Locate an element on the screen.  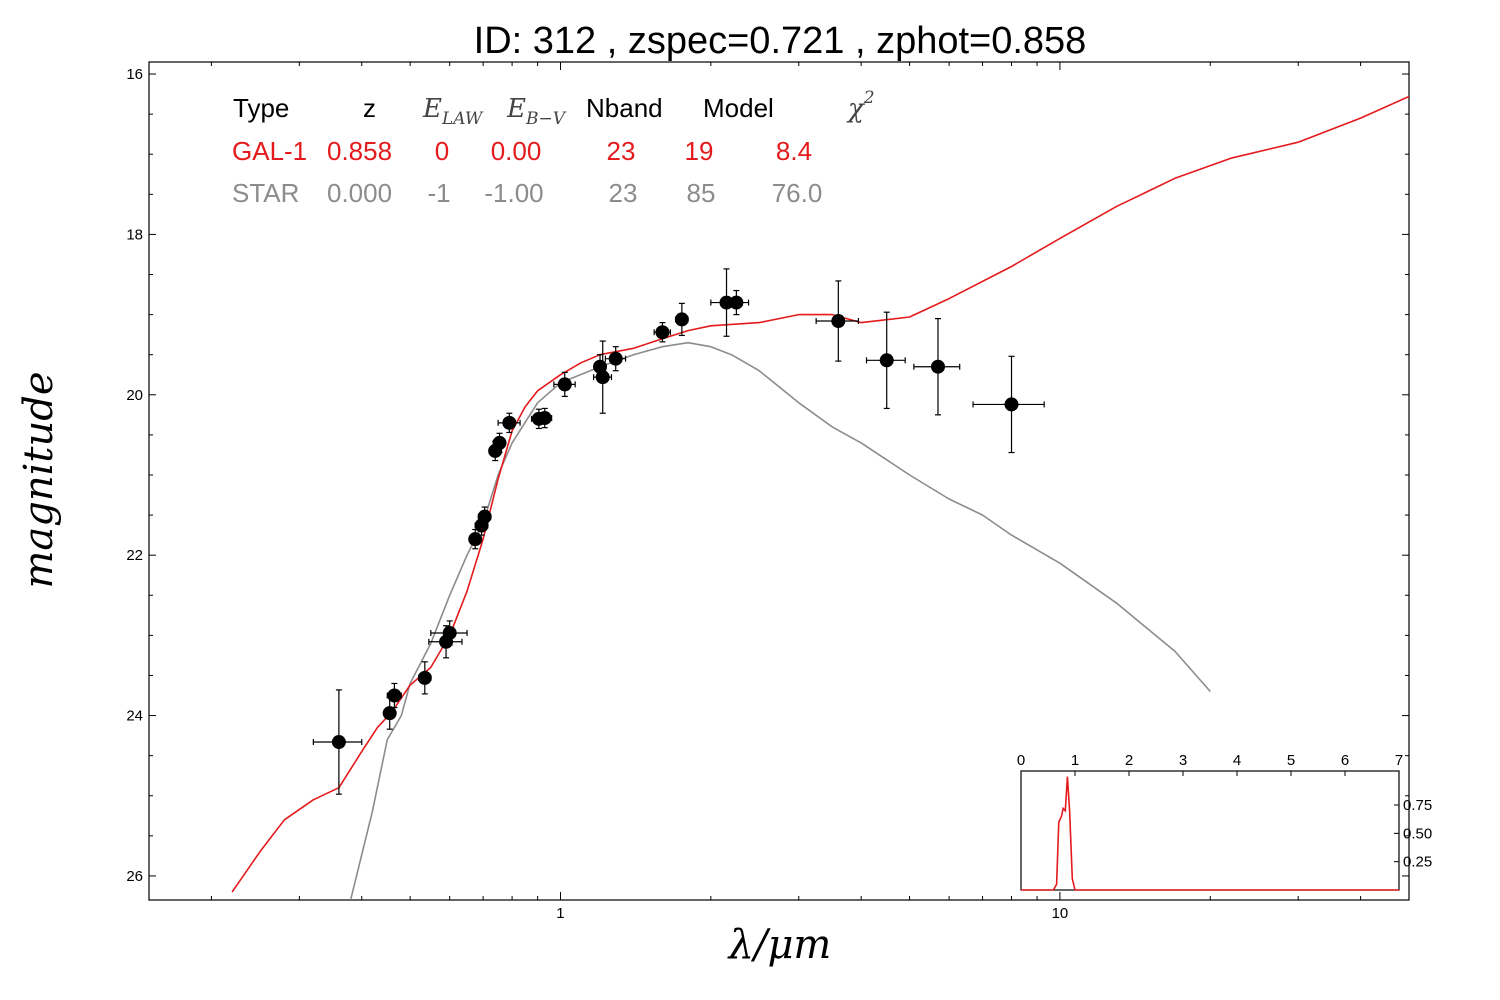
star-chi2: 76.0 is located at coordinates (797, 193).